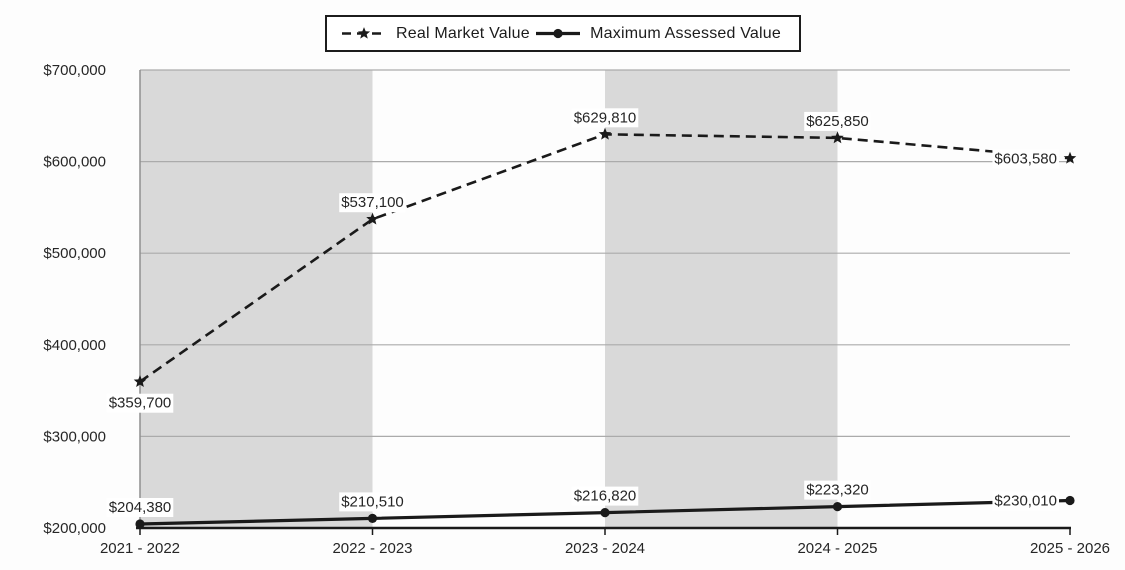 The image size is (1125, 570). Describe the element at coordinates (1070, 548) in the screenshot. I see `x-tick-label: 2025 - 2026` at that location.